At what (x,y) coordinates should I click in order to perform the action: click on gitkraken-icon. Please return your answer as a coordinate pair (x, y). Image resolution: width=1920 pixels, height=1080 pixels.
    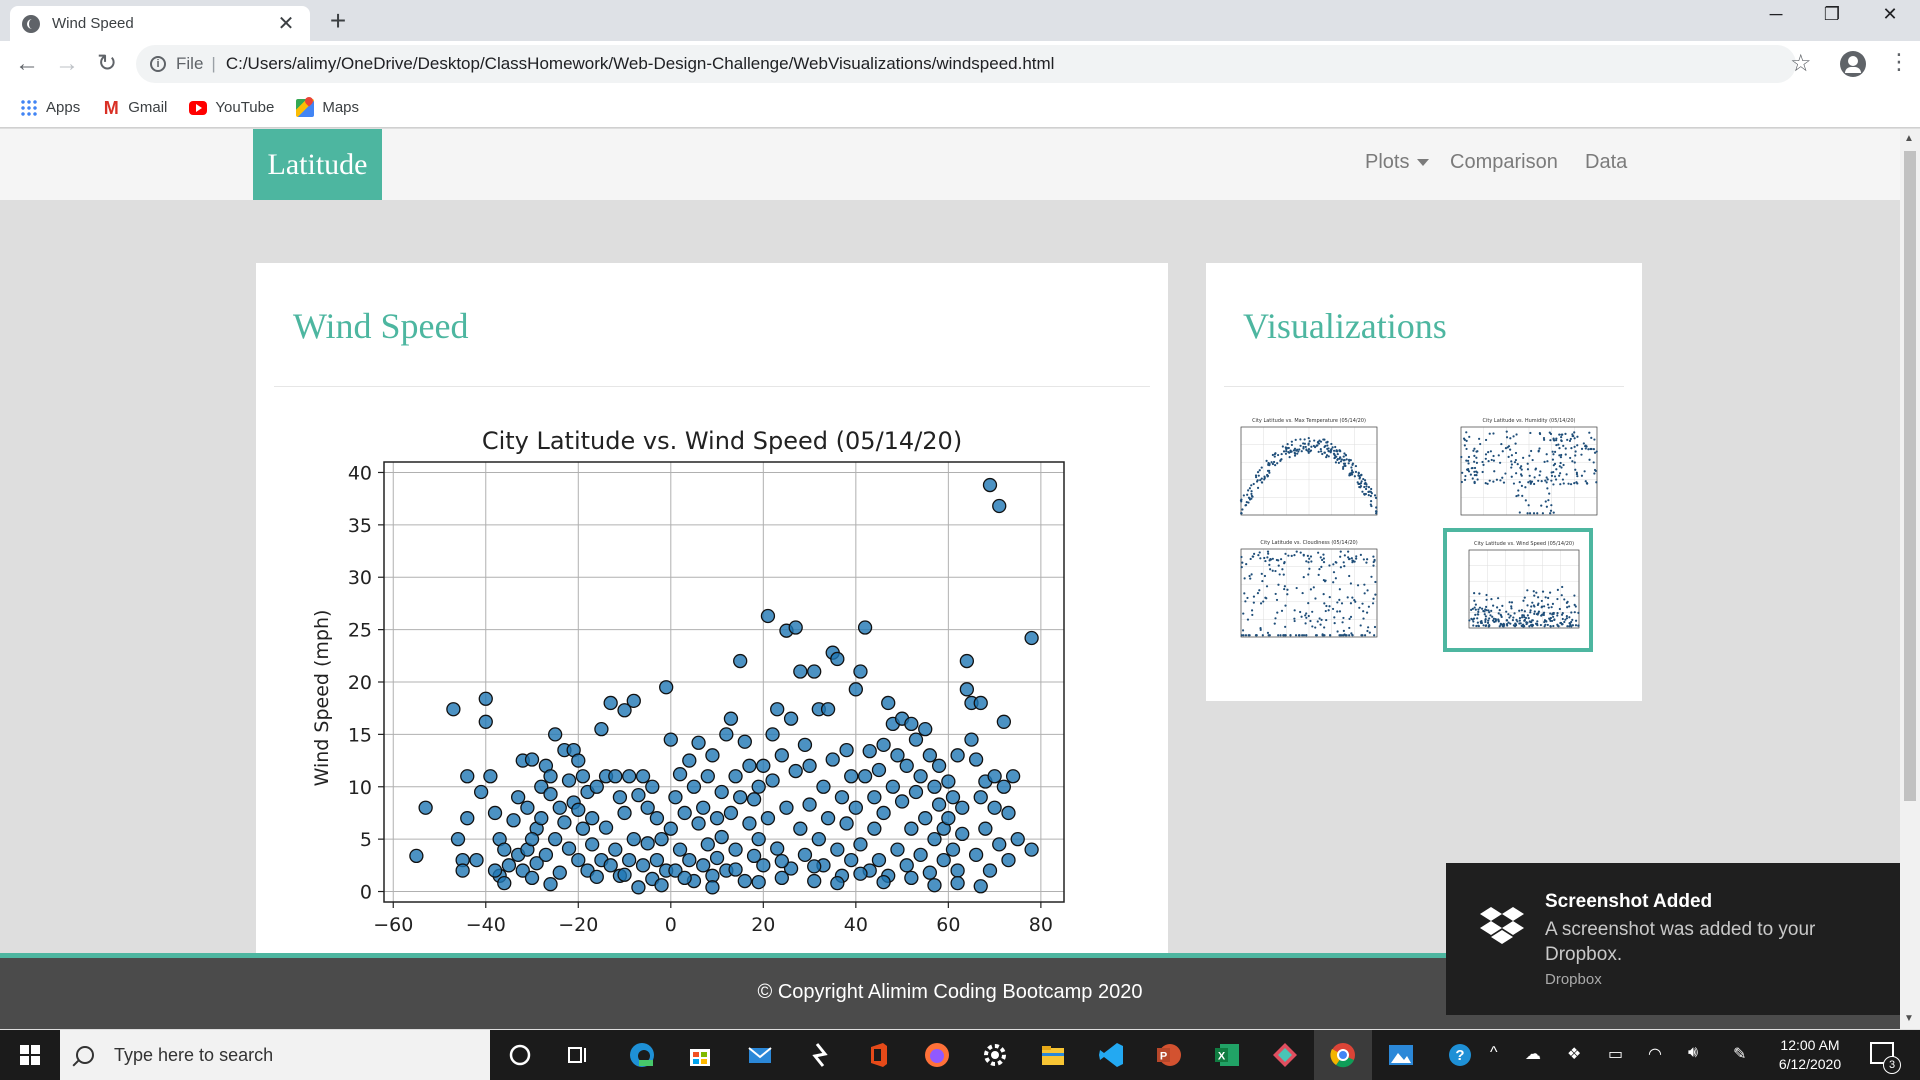
    Looking at the image, I should click on (1285, 1055).